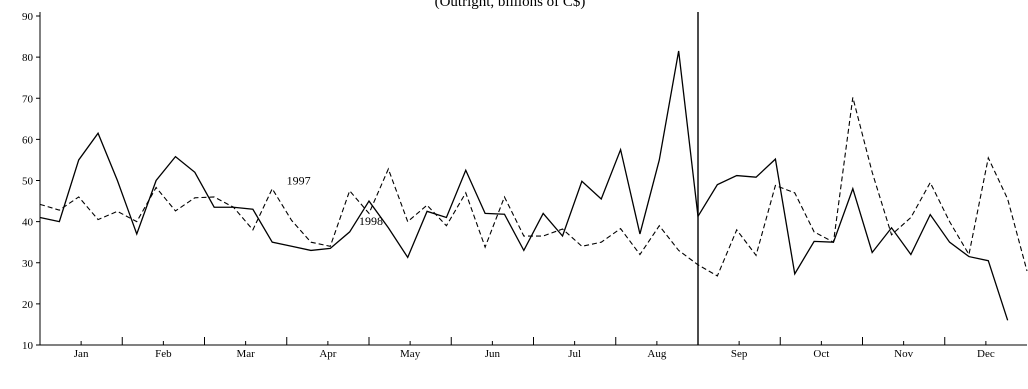 The height and width of the screenshot is (389, 1028). What do you see at coordinates (574, 354) in the screenshot?
I see `x-tick-label: Jul` at bounding box center [574, 354].